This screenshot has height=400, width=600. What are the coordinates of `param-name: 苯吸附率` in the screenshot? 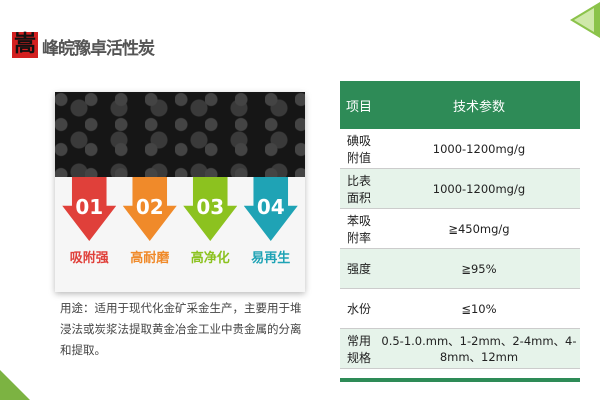 It's located at (359, 228).